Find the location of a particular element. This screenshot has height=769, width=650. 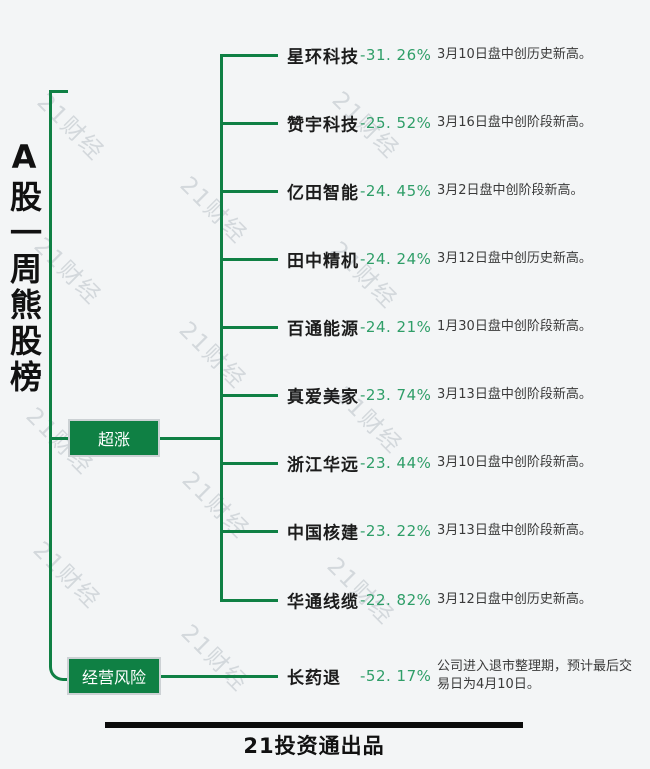

stock-name: 中国核建 is located at coordinates (323, 533).